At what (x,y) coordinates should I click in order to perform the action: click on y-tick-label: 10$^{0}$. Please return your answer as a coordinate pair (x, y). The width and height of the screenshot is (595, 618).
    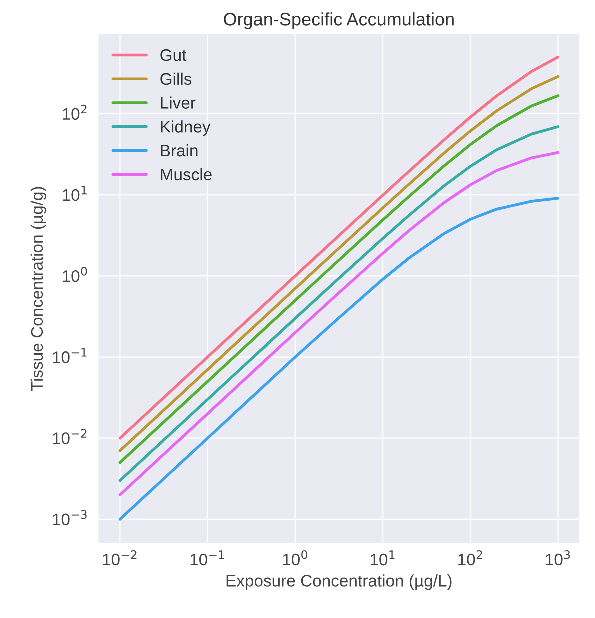
    Looking at the image, I should click on (75, 274).